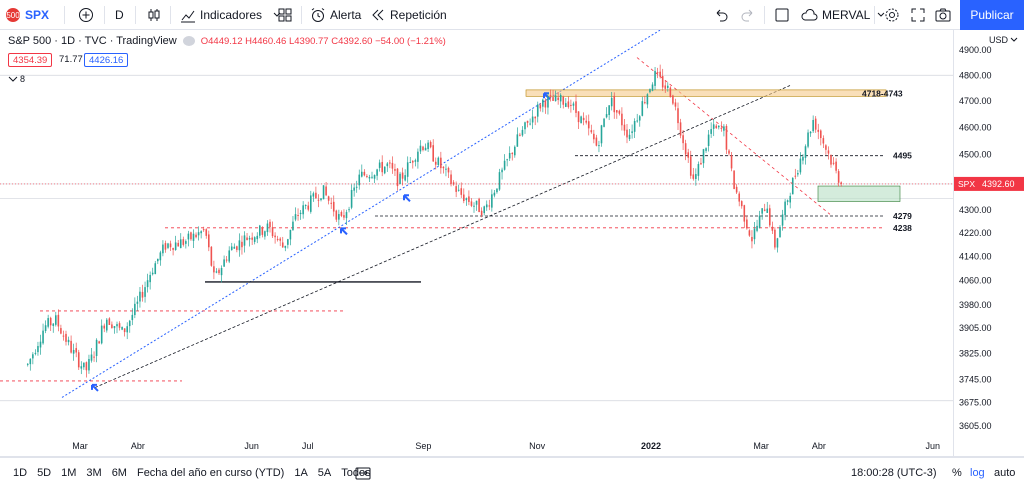 The width and height of the screenshot is (1024, 488). What do you see at coordinates (69, 473) in the screenshot?
I see `range-1m: 1M` at bounding box center [69, 473].